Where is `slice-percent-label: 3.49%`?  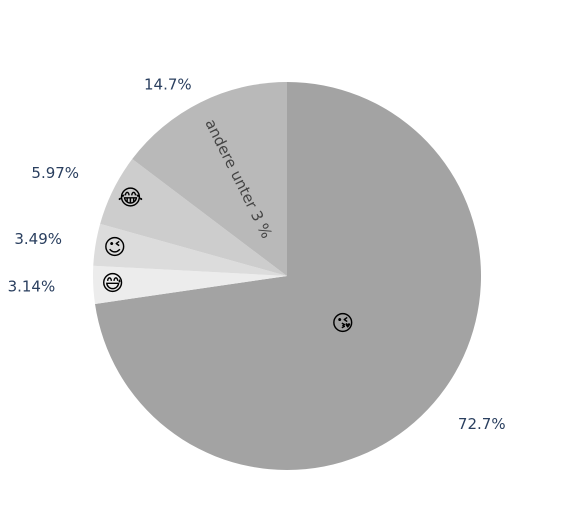
slice-percent-label: 3.49% is located at coordinates (38, 239).